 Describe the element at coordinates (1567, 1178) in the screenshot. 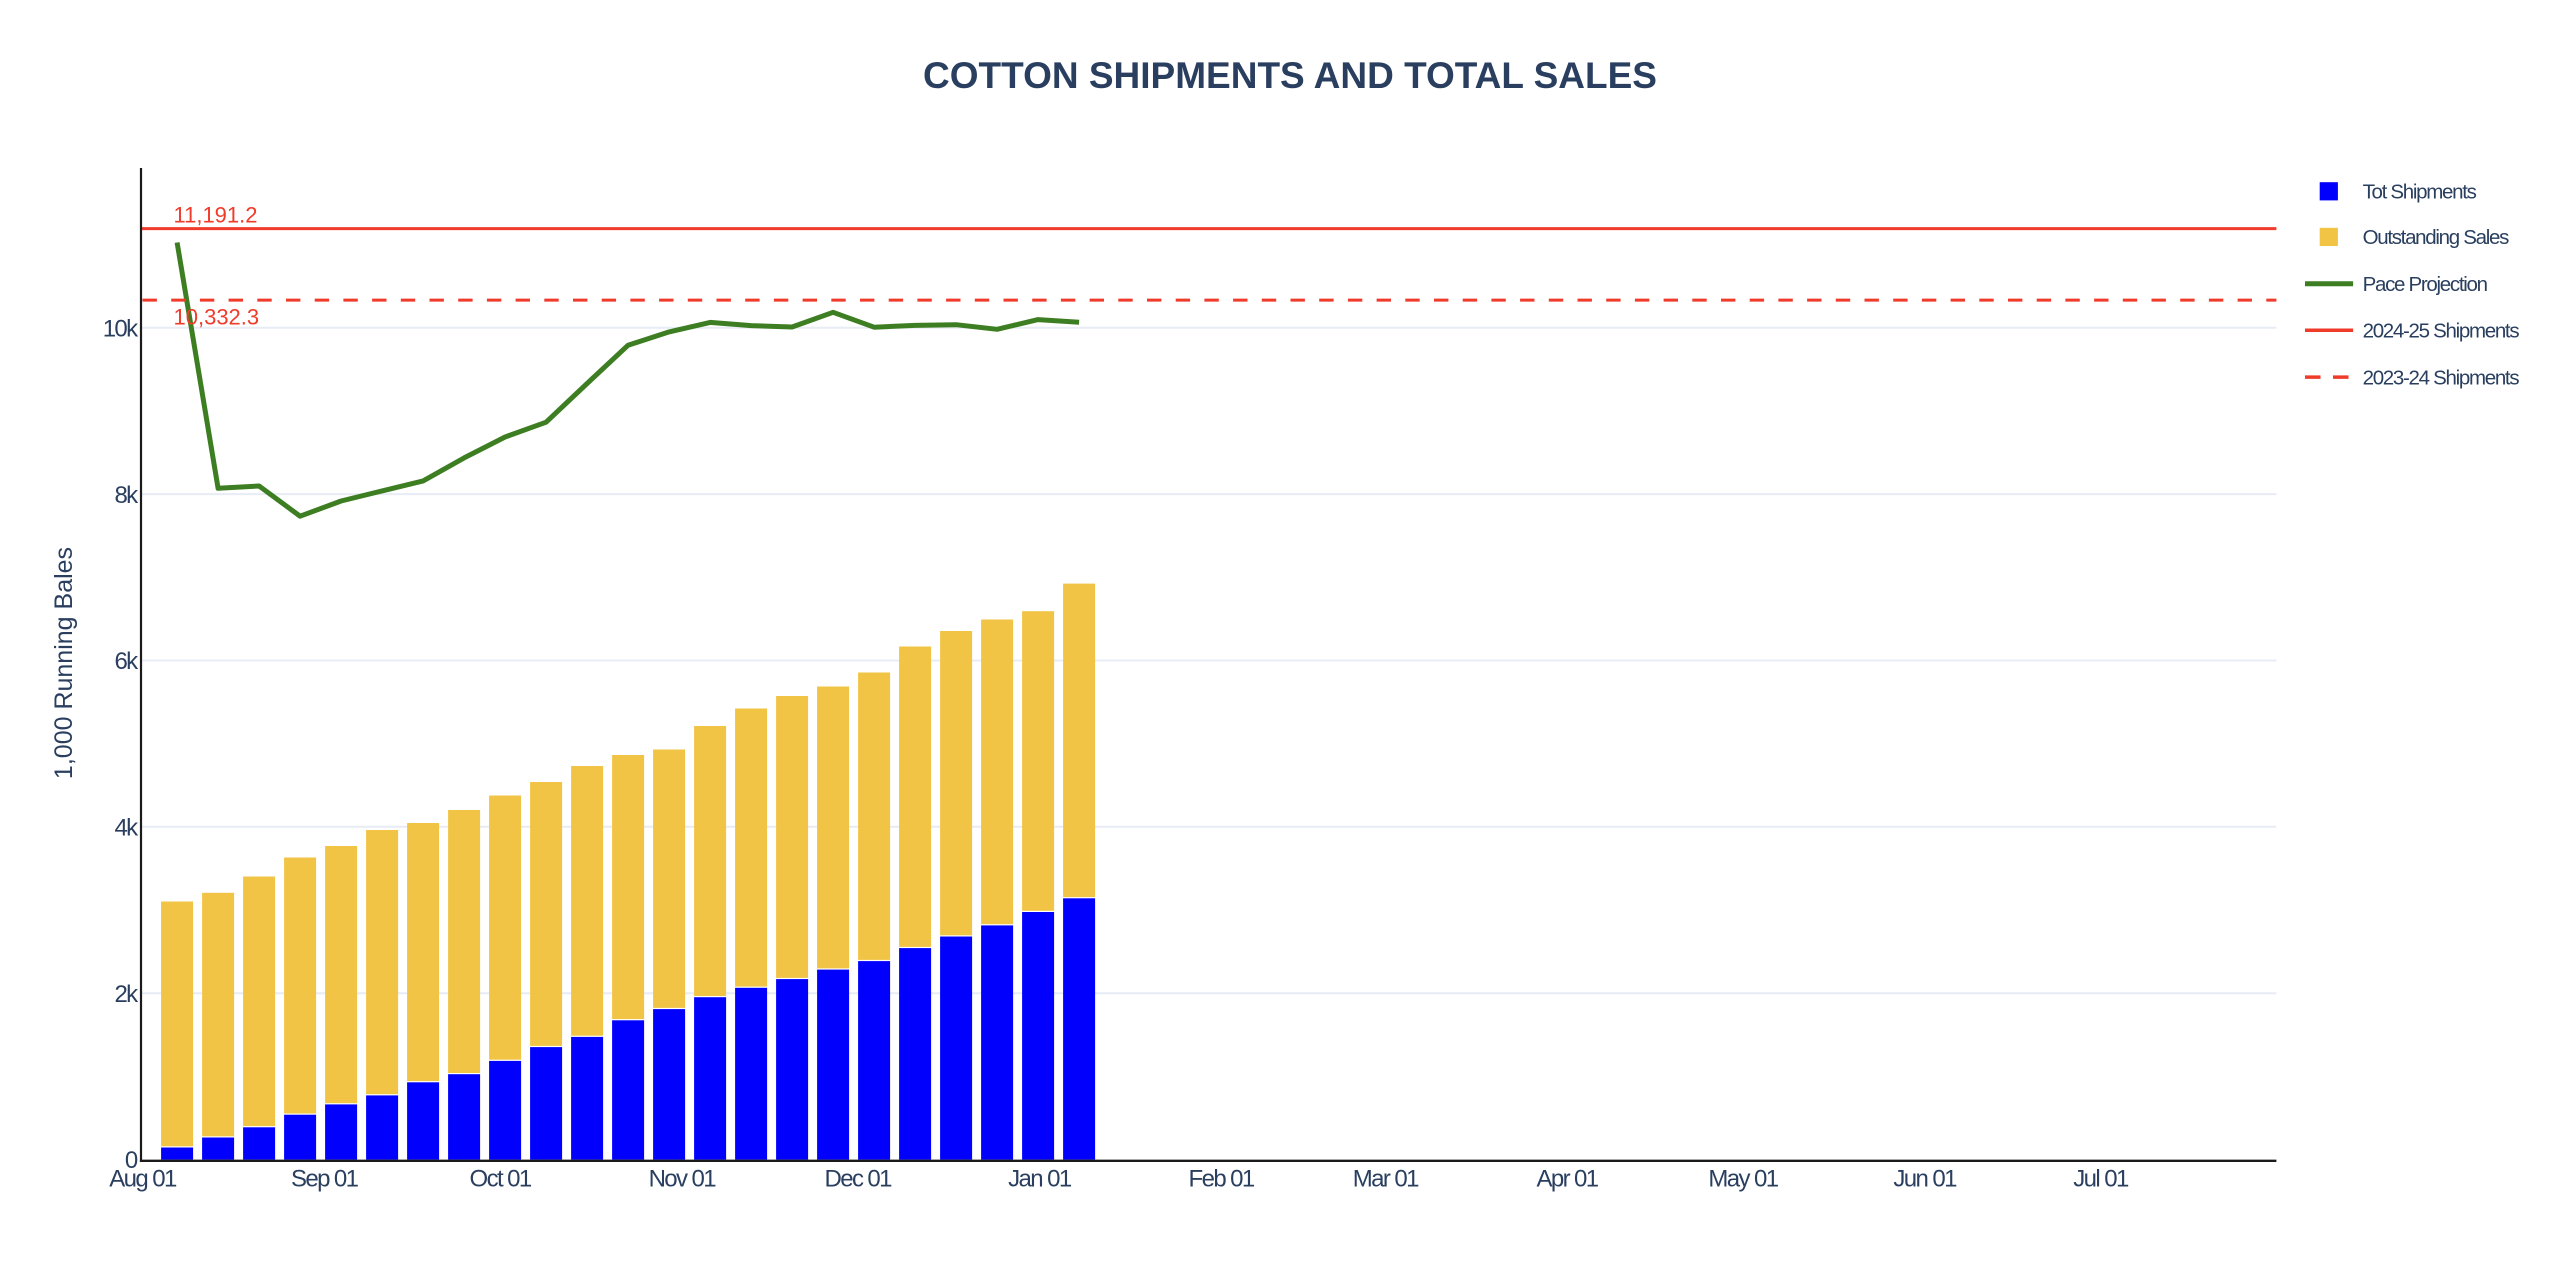

I see `svg-text: Apr 01` at that location.